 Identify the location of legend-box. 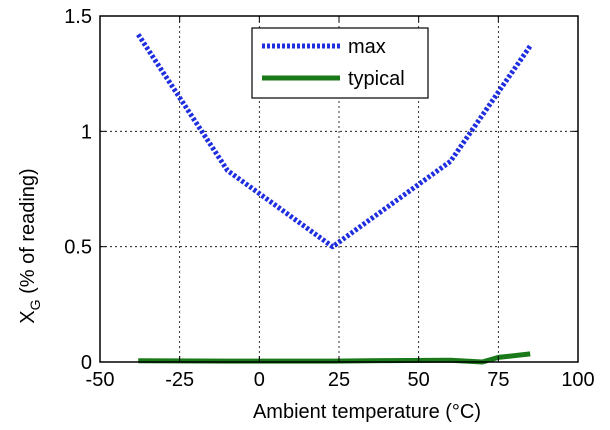
(340, 63).